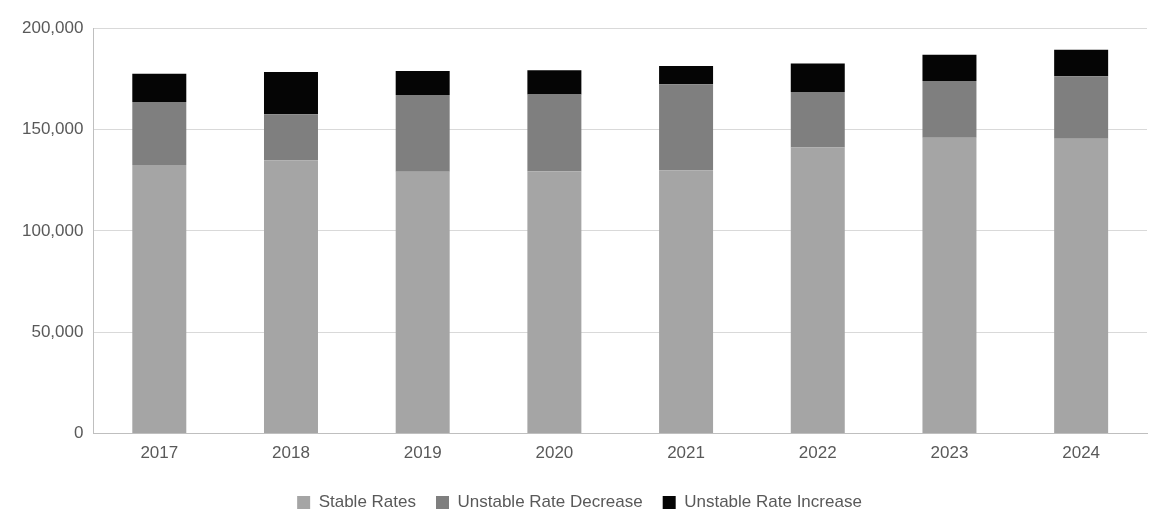 This screenshot has width=1175, height=529. What do you see at coordinates (78, 433) in the screenshot?
I see `y-tick-label: 0` at bounding box center [78, 433].